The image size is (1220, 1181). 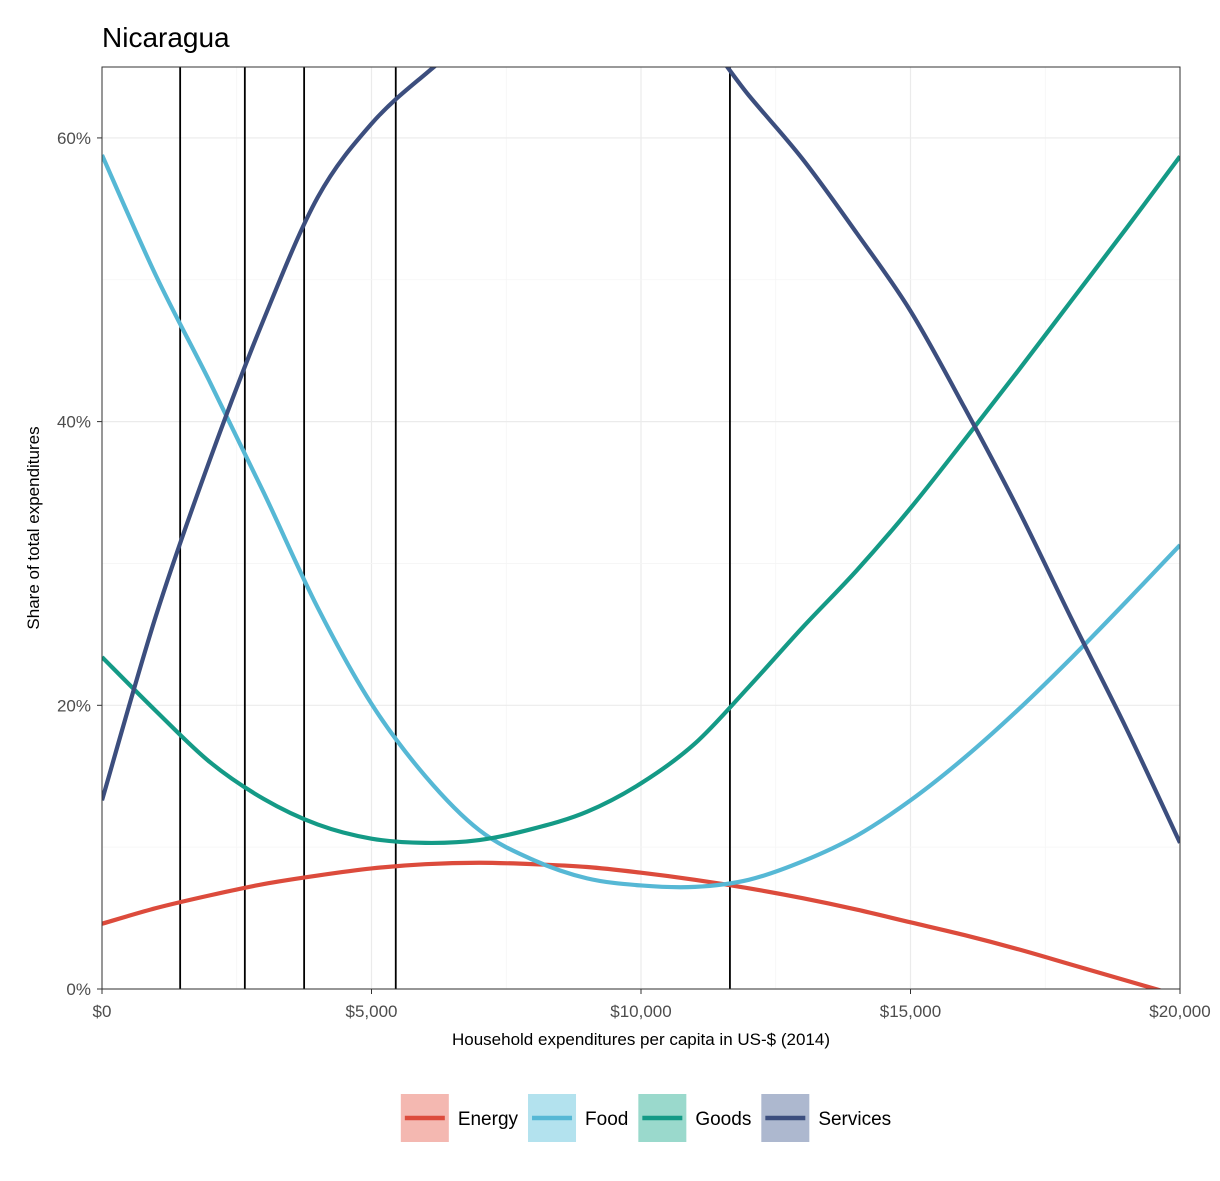 I want to click on series-line-energy, so click(x=633, y=924).